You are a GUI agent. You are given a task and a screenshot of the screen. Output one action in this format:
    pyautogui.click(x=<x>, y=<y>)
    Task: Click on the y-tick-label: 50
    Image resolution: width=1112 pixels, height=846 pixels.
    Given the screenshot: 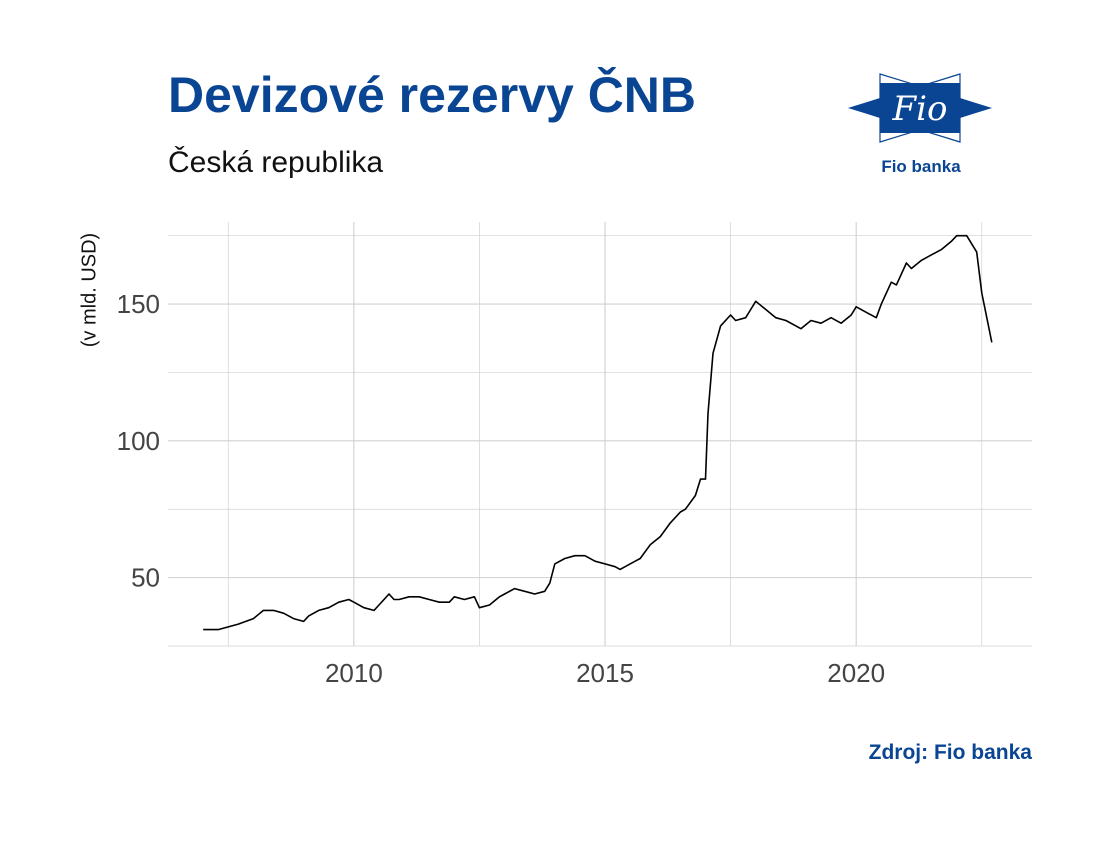 What is the action you would take?
    pyautogui.click(x=145, y=578)
    